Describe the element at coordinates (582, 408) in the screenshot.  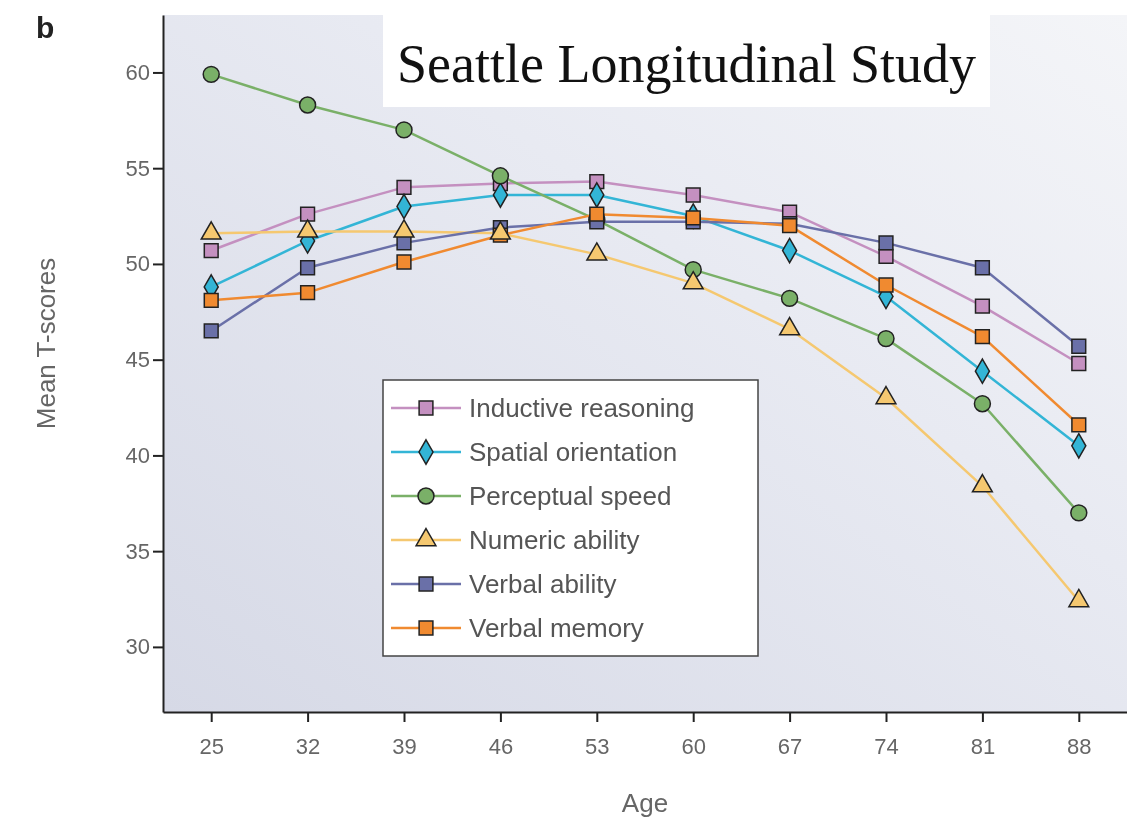
I see `legend-label: Inductive reasoning` at that location.